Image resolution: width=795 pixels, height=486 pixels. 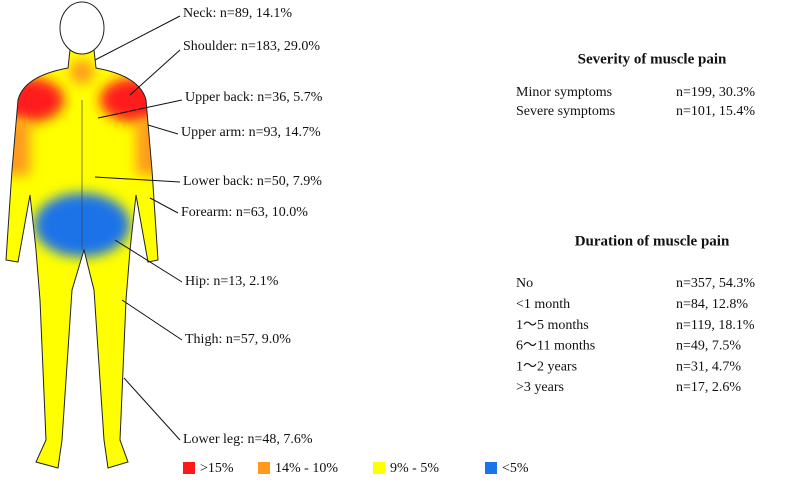 I want to click on duration-title: Duration of muscle pain, so click(x=652, y=241).